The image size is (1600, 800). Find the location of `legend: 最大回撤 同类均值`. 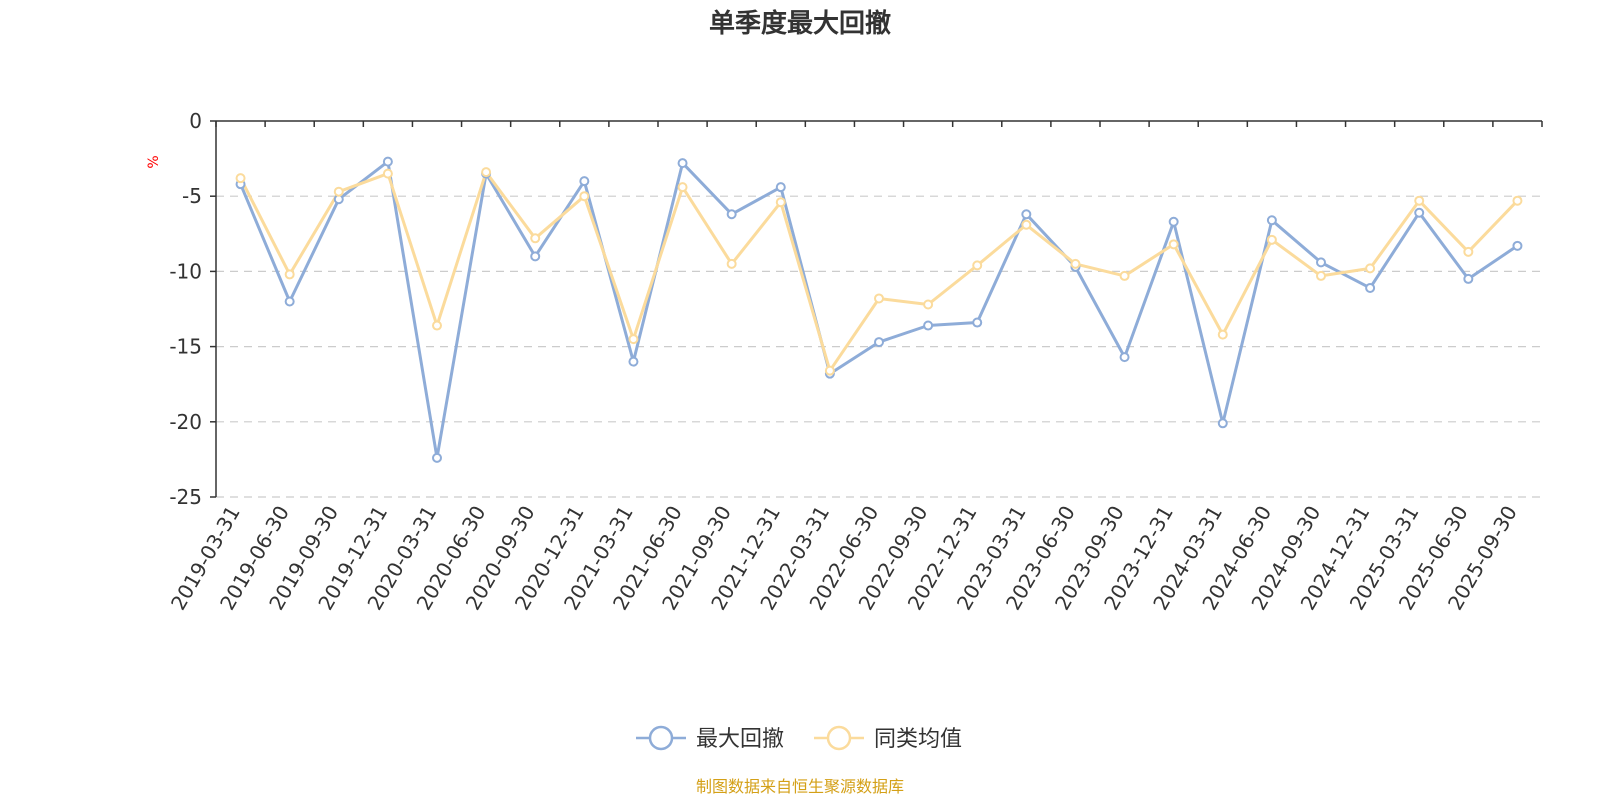

legend: 最大回撤 同类均值 is located at coordinates (799, 738).